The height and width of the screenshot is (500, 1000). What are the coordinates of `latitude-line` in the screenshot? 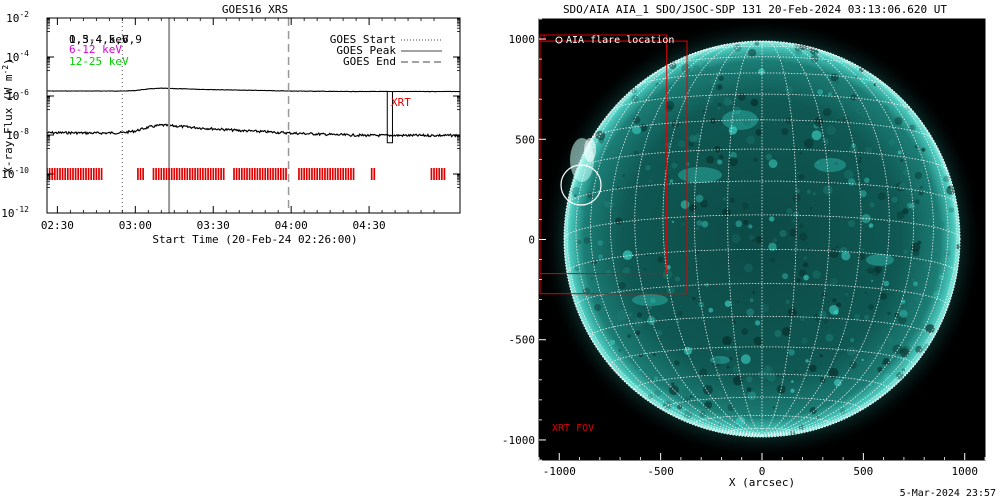 It's located at (762, 192).